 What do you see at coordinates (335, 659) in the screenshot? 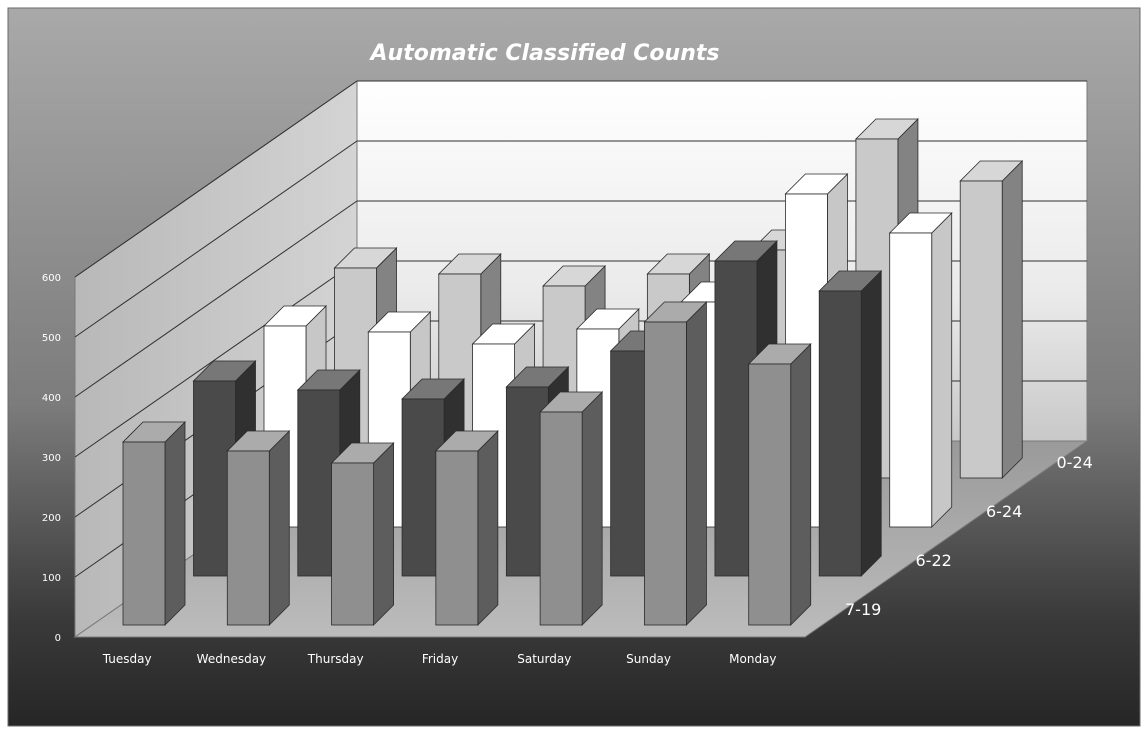
I see `category-label: Thursday` at bounding box center [335, 659].